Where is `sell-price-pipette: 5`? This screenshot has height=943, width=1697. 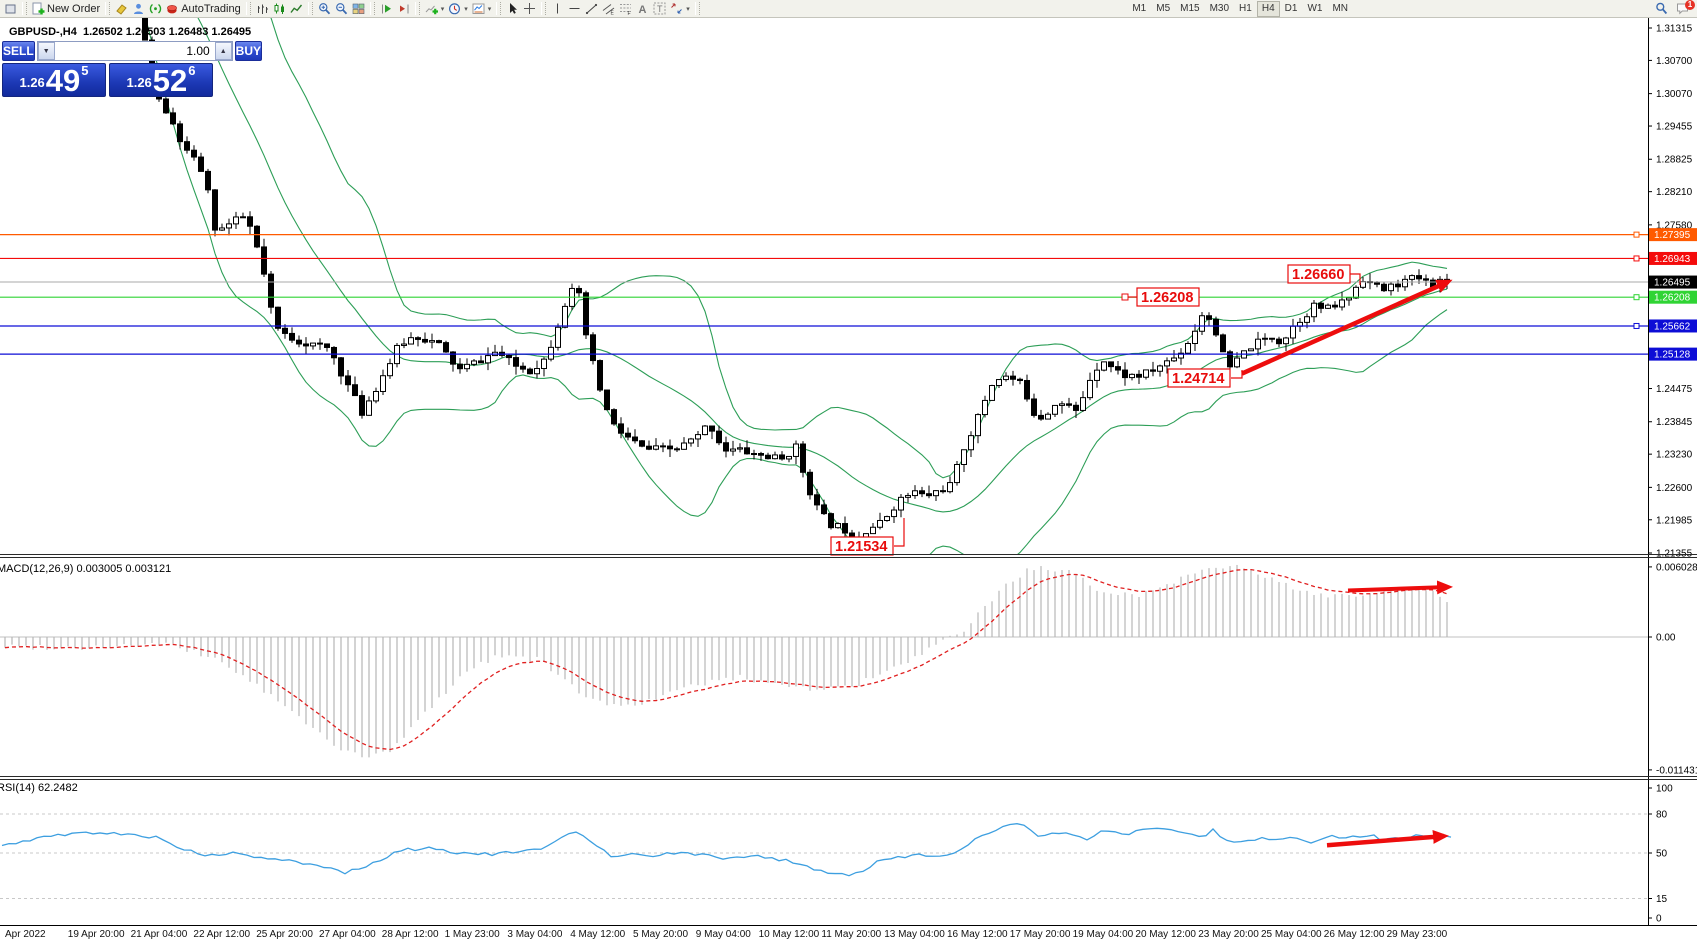 sell-price-pipette: 5 is located at coordinates (85, 70).